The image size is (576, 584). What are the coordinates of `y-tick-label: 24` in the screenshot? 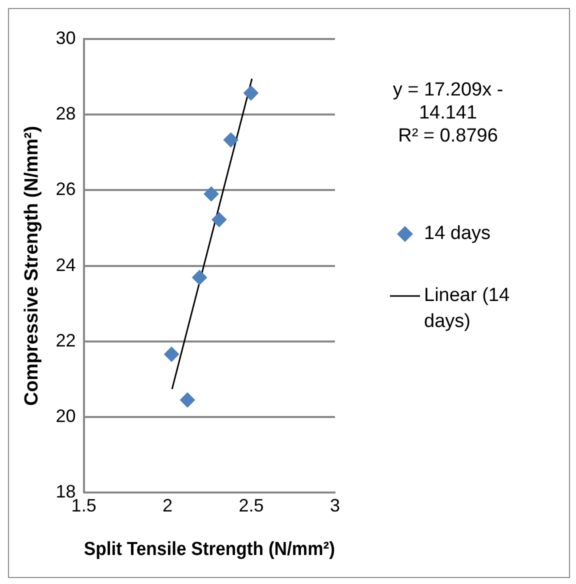 It's located at (66, 264).